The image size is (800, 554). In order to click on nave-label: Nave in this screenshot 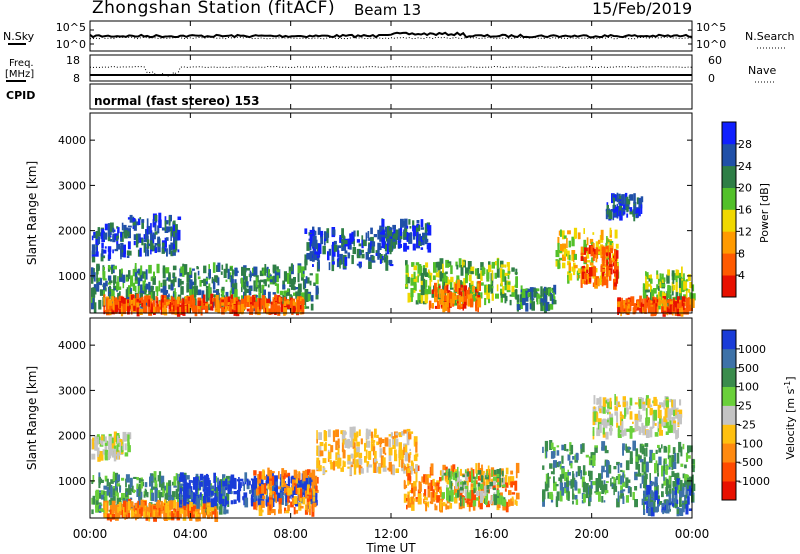, I will do `click(762, 70)`.